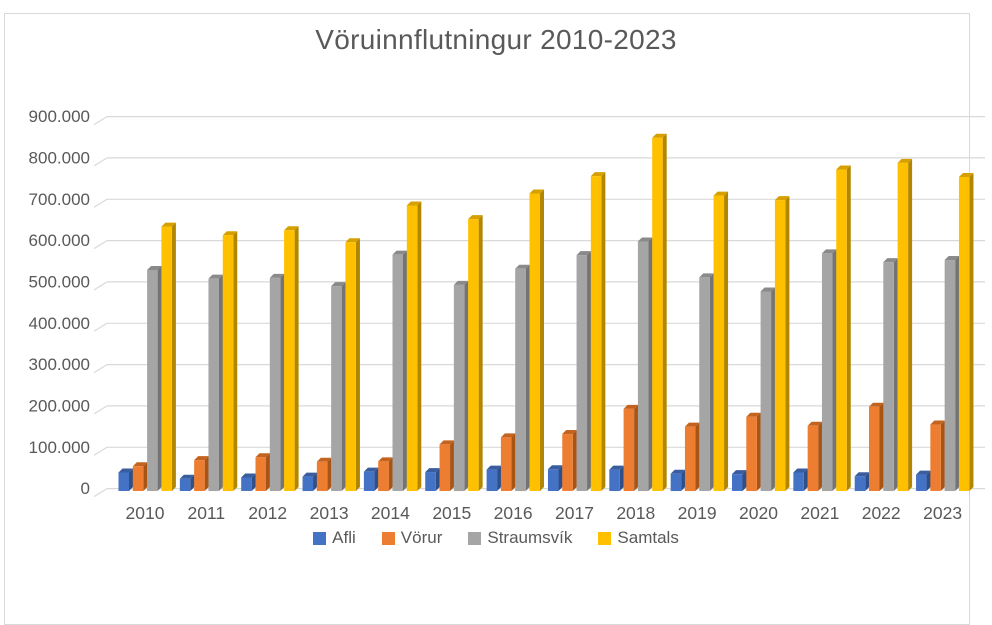 The width and height of the screenshot is (992, 625). Describe the element at coordinates (536, 340) in the screenshot. I see `bar-samtals-2016` at that location.